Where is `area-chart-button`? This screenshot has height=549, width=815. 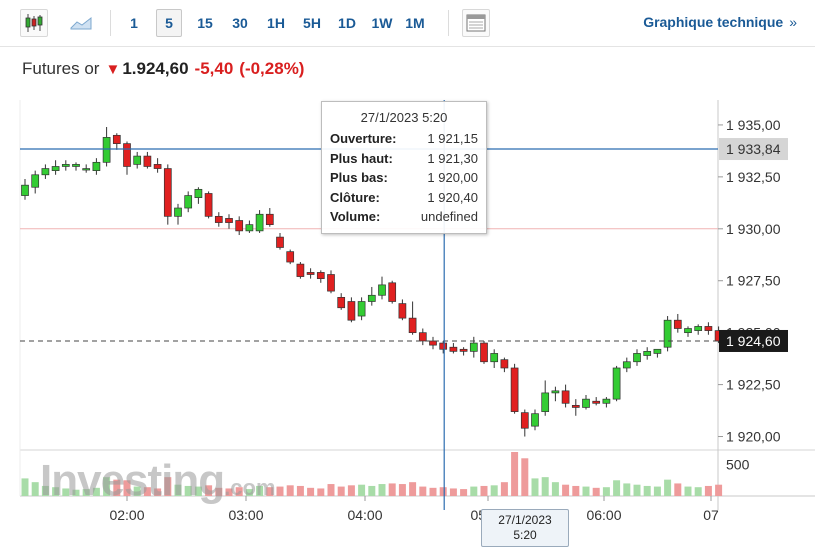 area-chart-button is located at coordinates (81, 23).